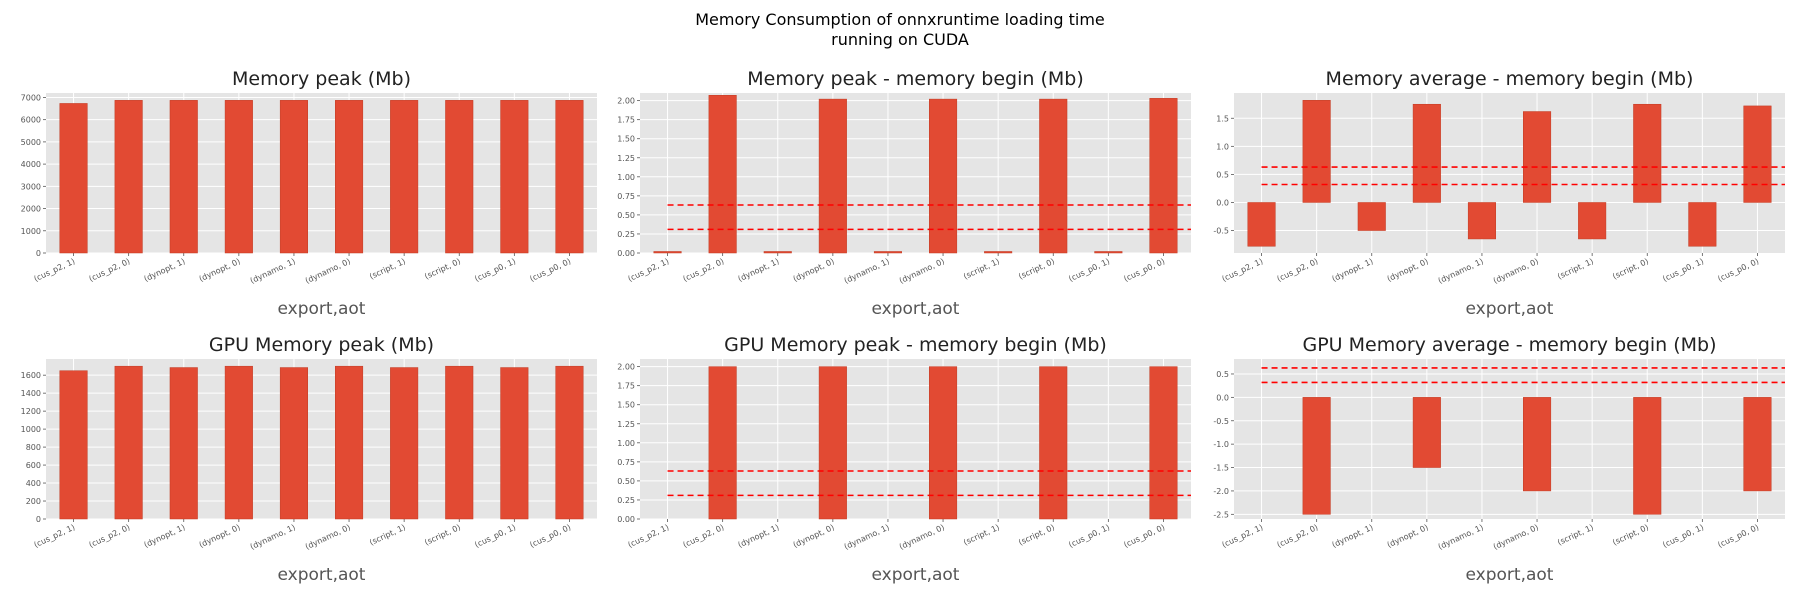 This screenshot has height=600, width=1800. Describe the element at coordinates (915, 345) in the screenshot. I see `subplot-title: GPU Memory peak - memory begin (Mb)` at that location.